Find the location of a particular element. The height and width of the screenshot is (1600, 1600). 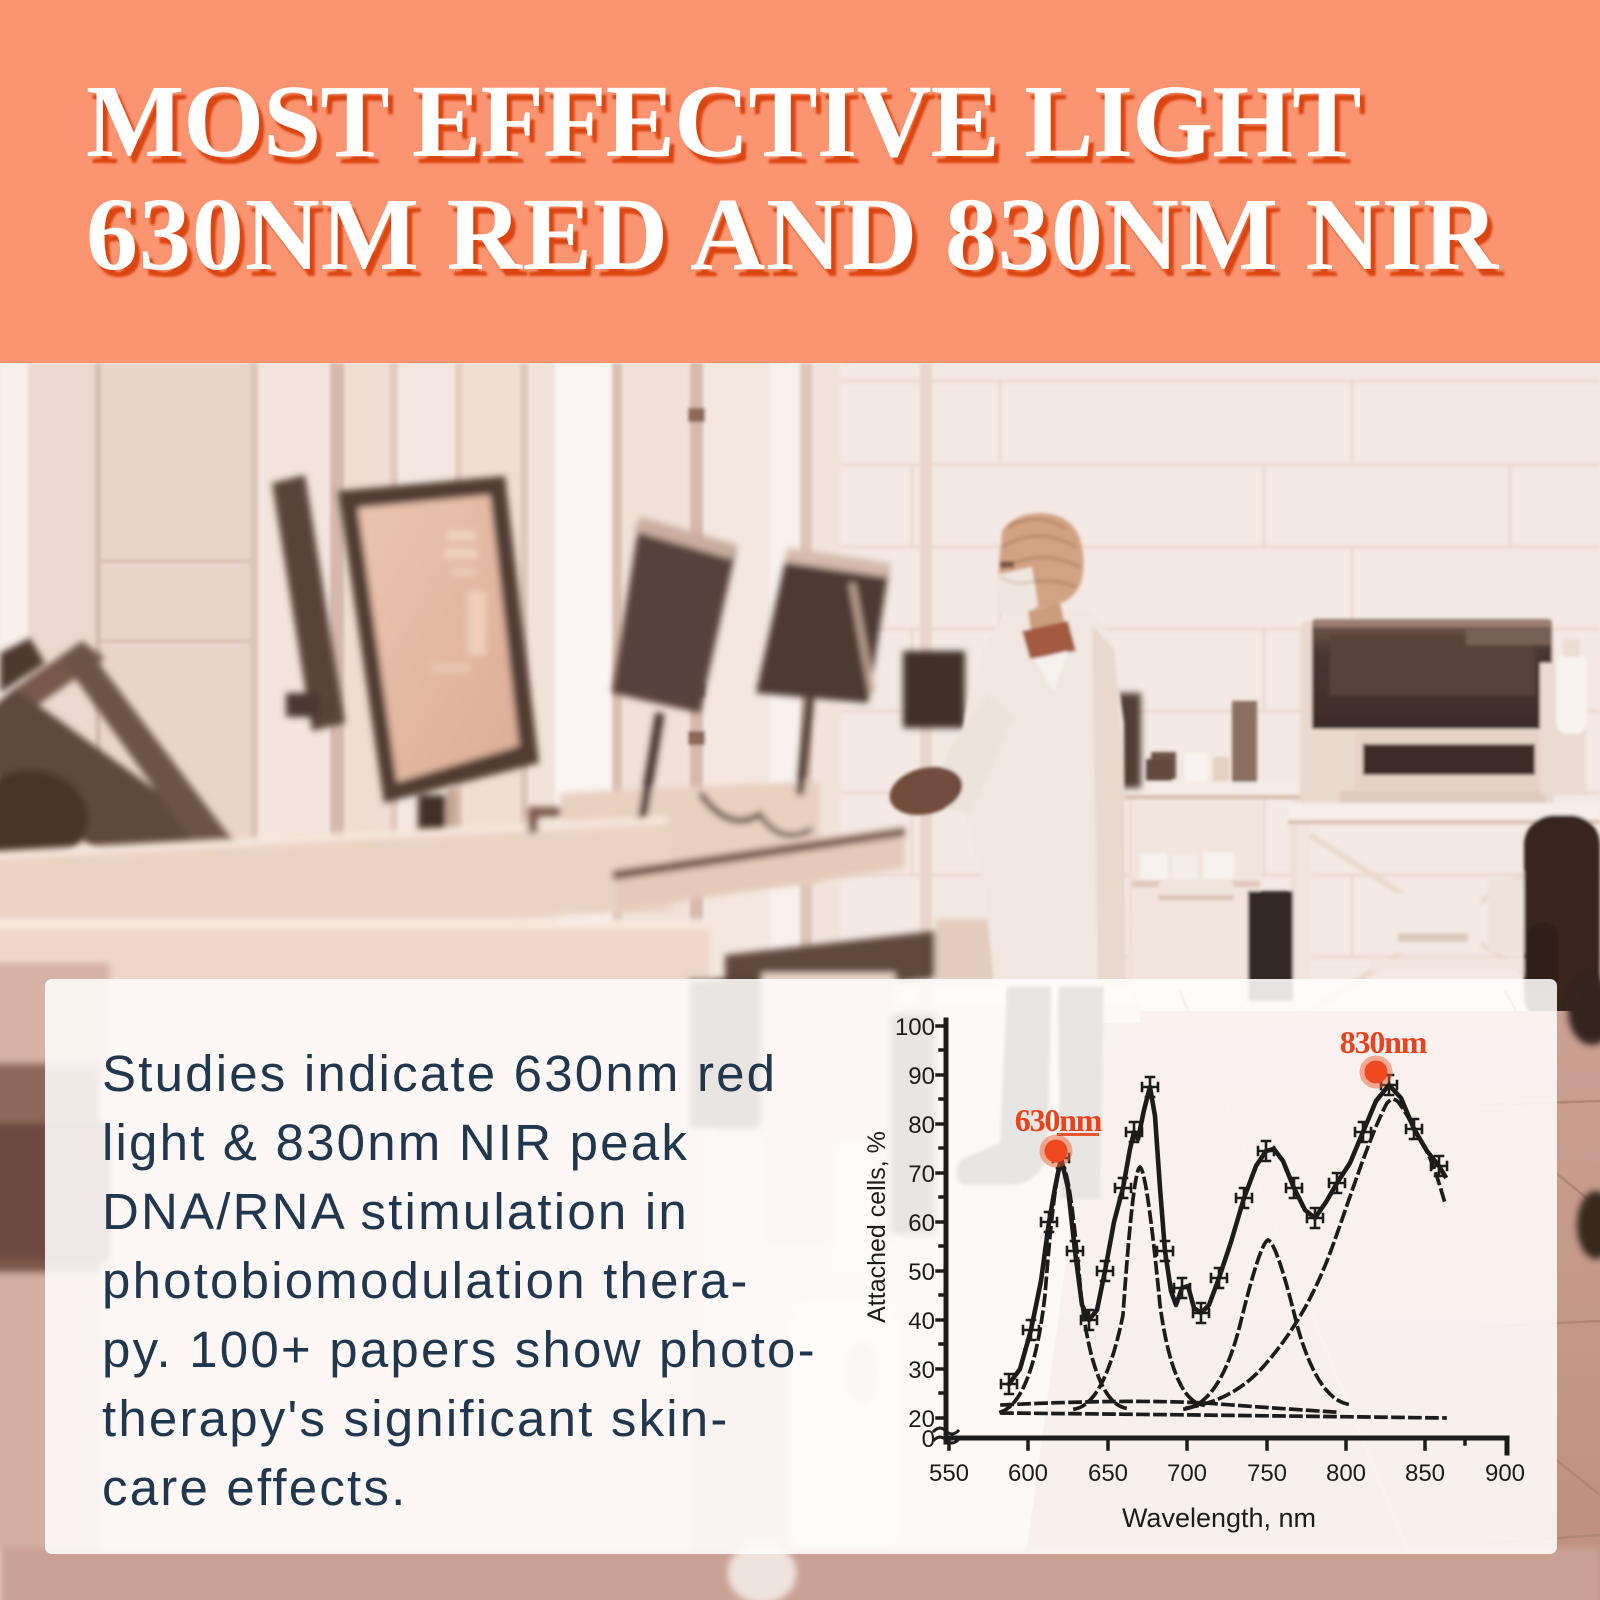

svg-text: 30 is located at coordinates (921, 1370).